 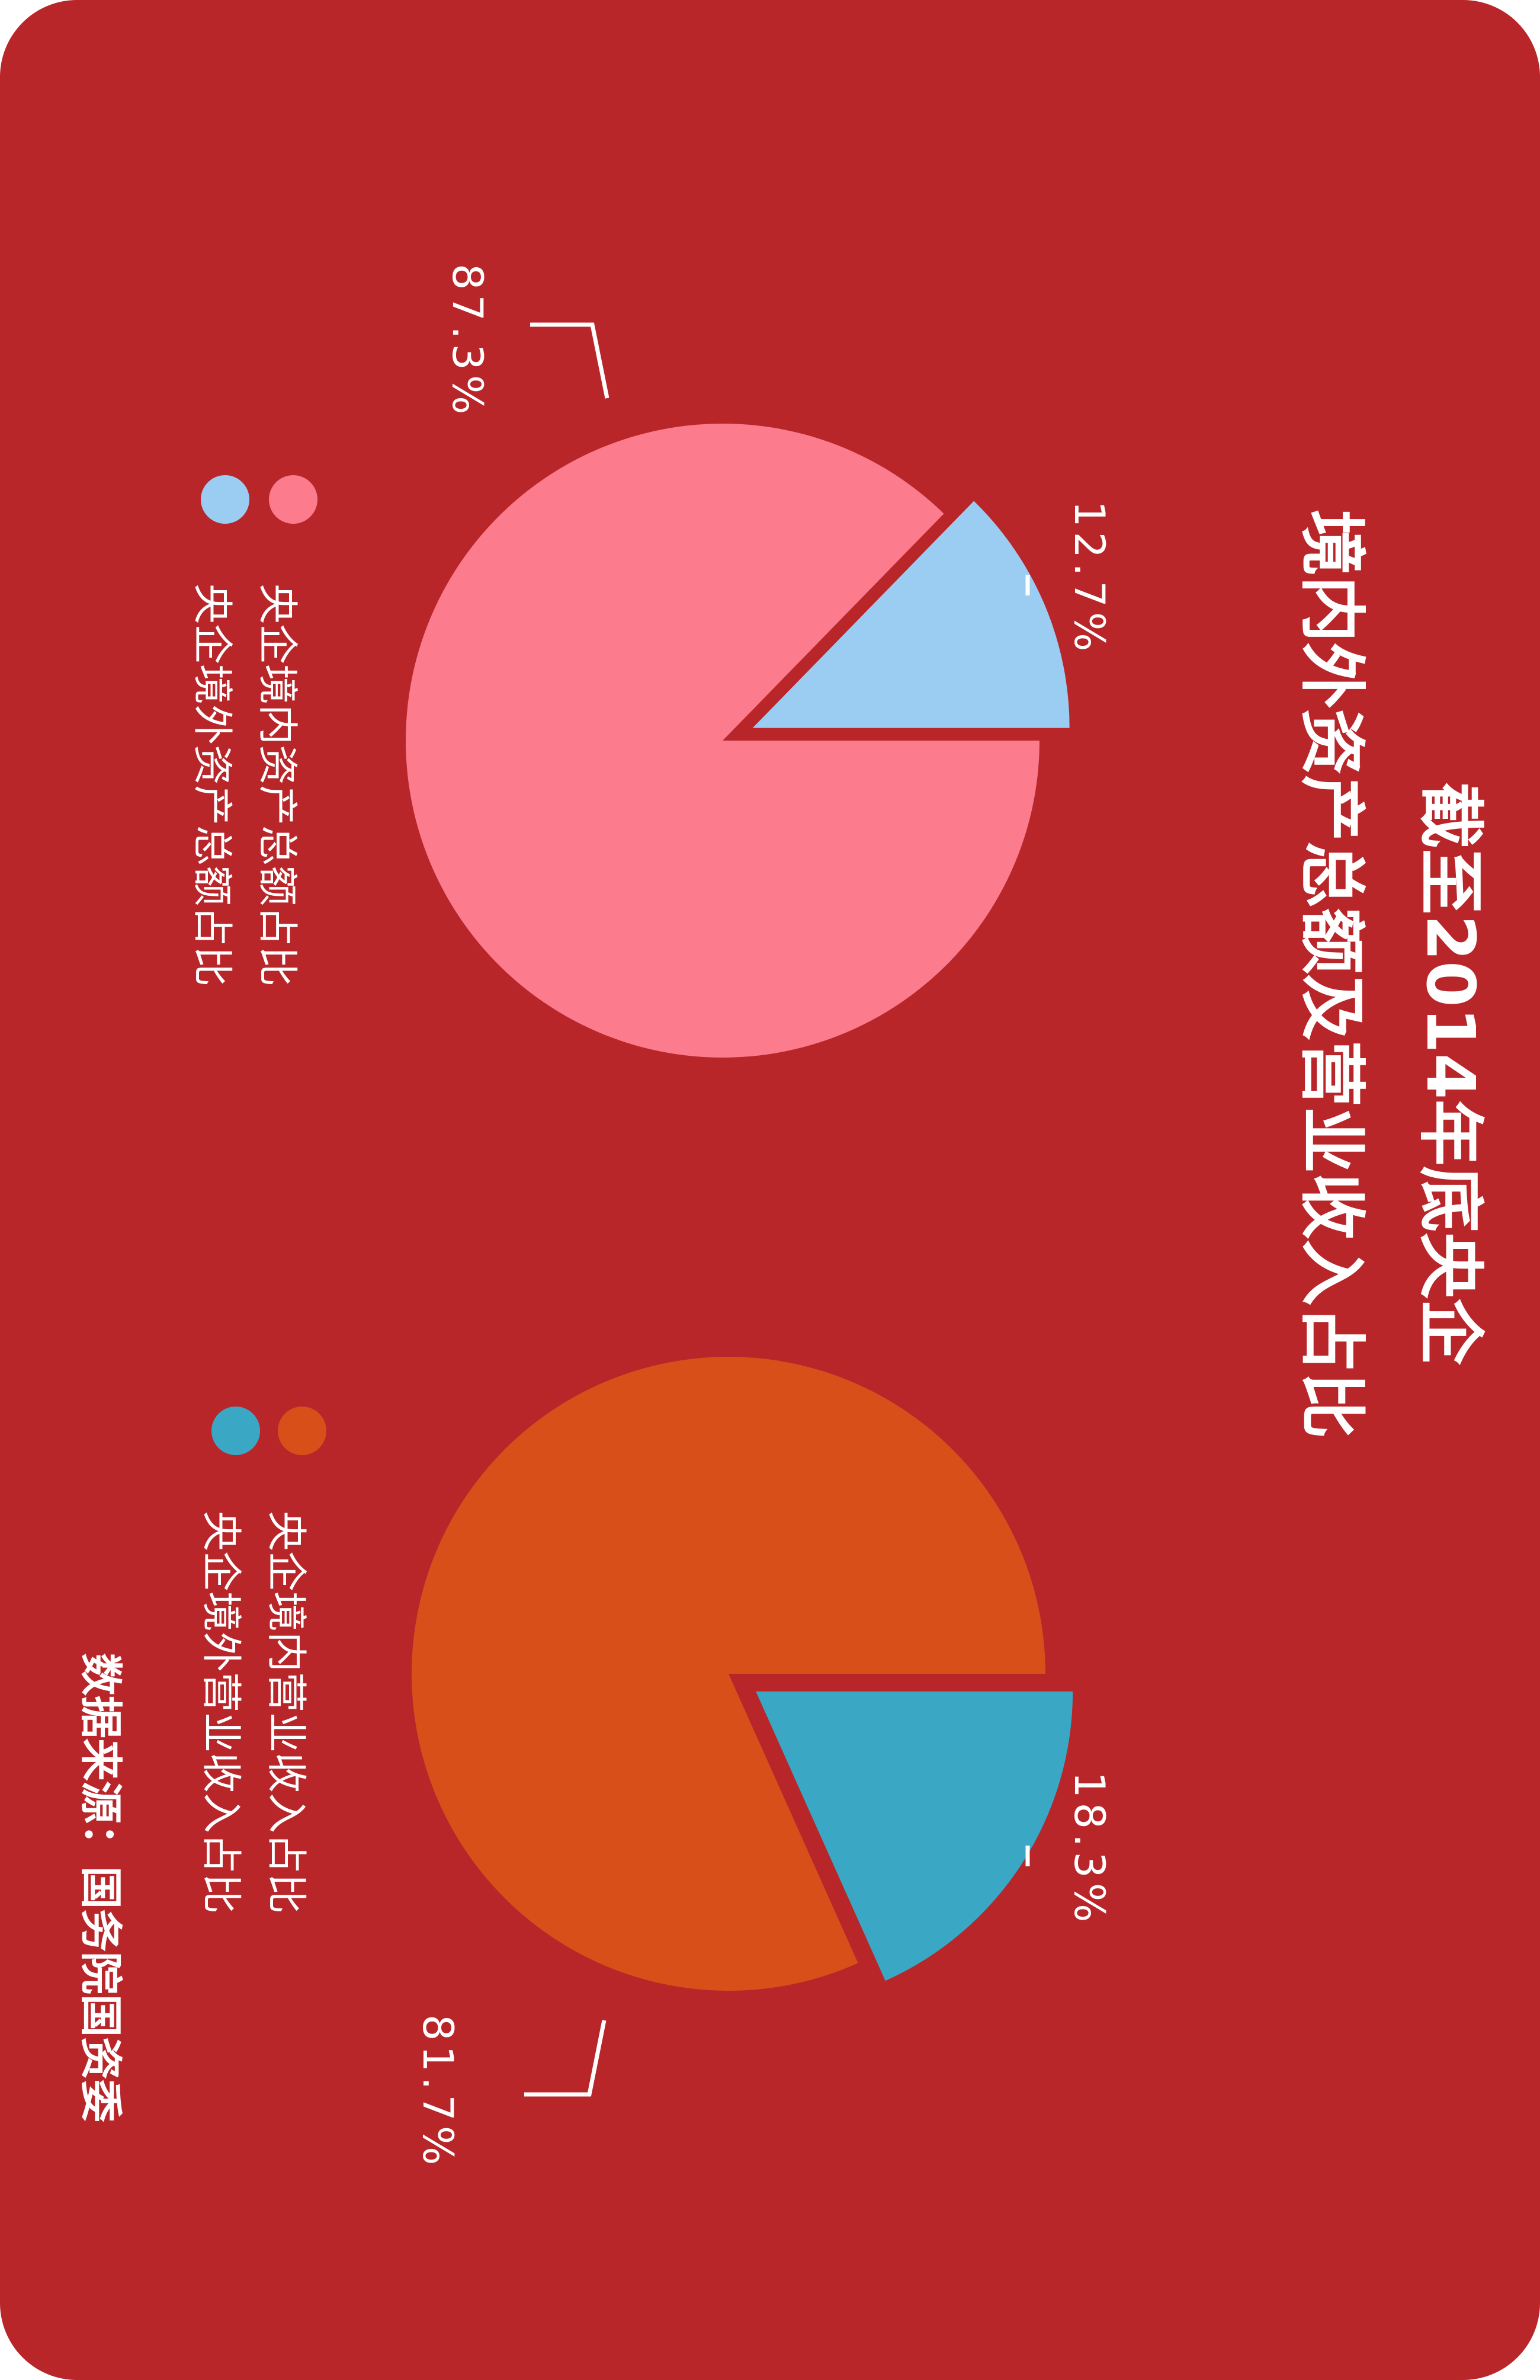 I want to click on data-label-overseas-assets: 12.7%, so click(x=1089, y=578).